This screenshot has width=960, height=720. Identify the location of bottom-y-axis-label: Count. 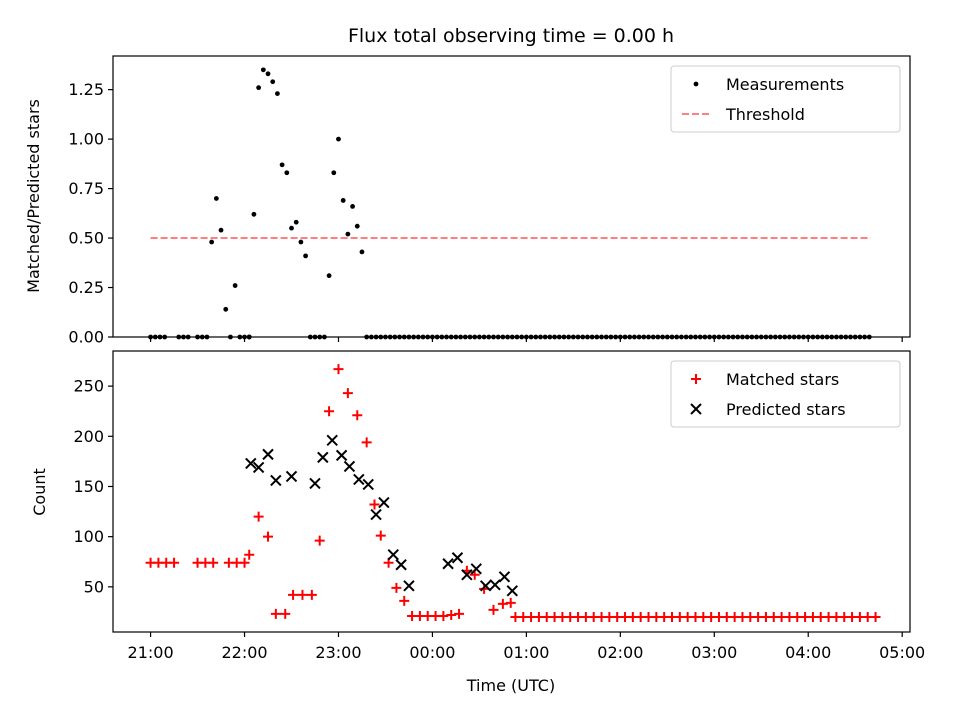
(39, 492).